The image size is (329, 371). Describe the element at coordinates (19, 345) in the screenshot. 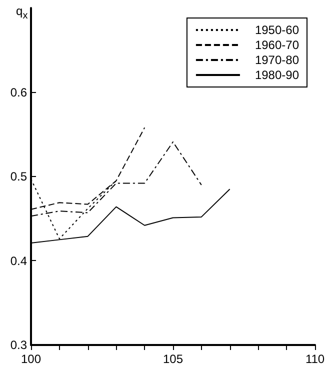

I see `y-tick-label: 0.3` at that location.